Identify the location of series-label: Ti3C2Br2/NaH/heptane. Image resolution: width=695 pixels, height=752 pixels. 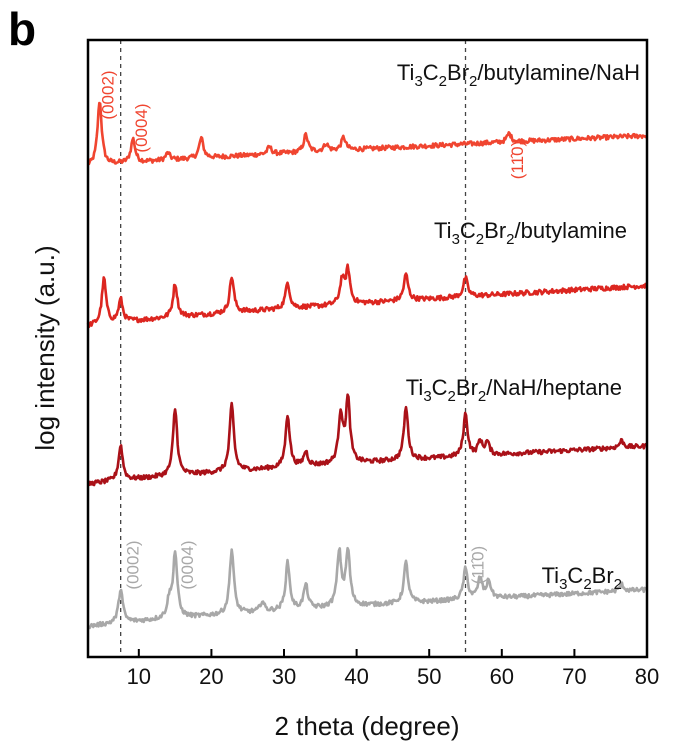
(514, 390).